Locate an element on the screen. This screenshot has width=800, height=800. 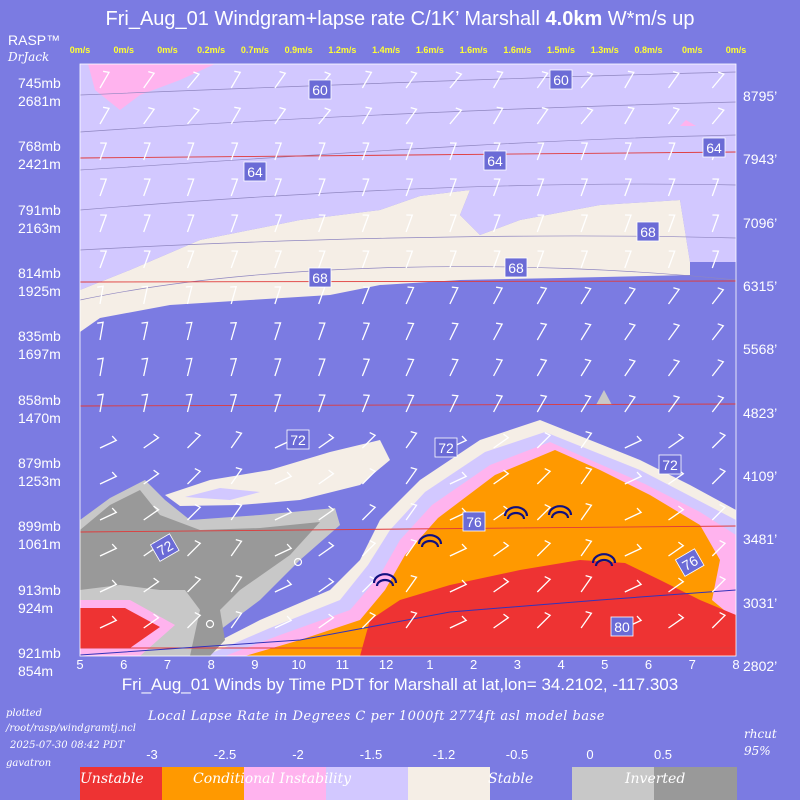
height-m-label: 2681m is located at coordinates (39, 101).